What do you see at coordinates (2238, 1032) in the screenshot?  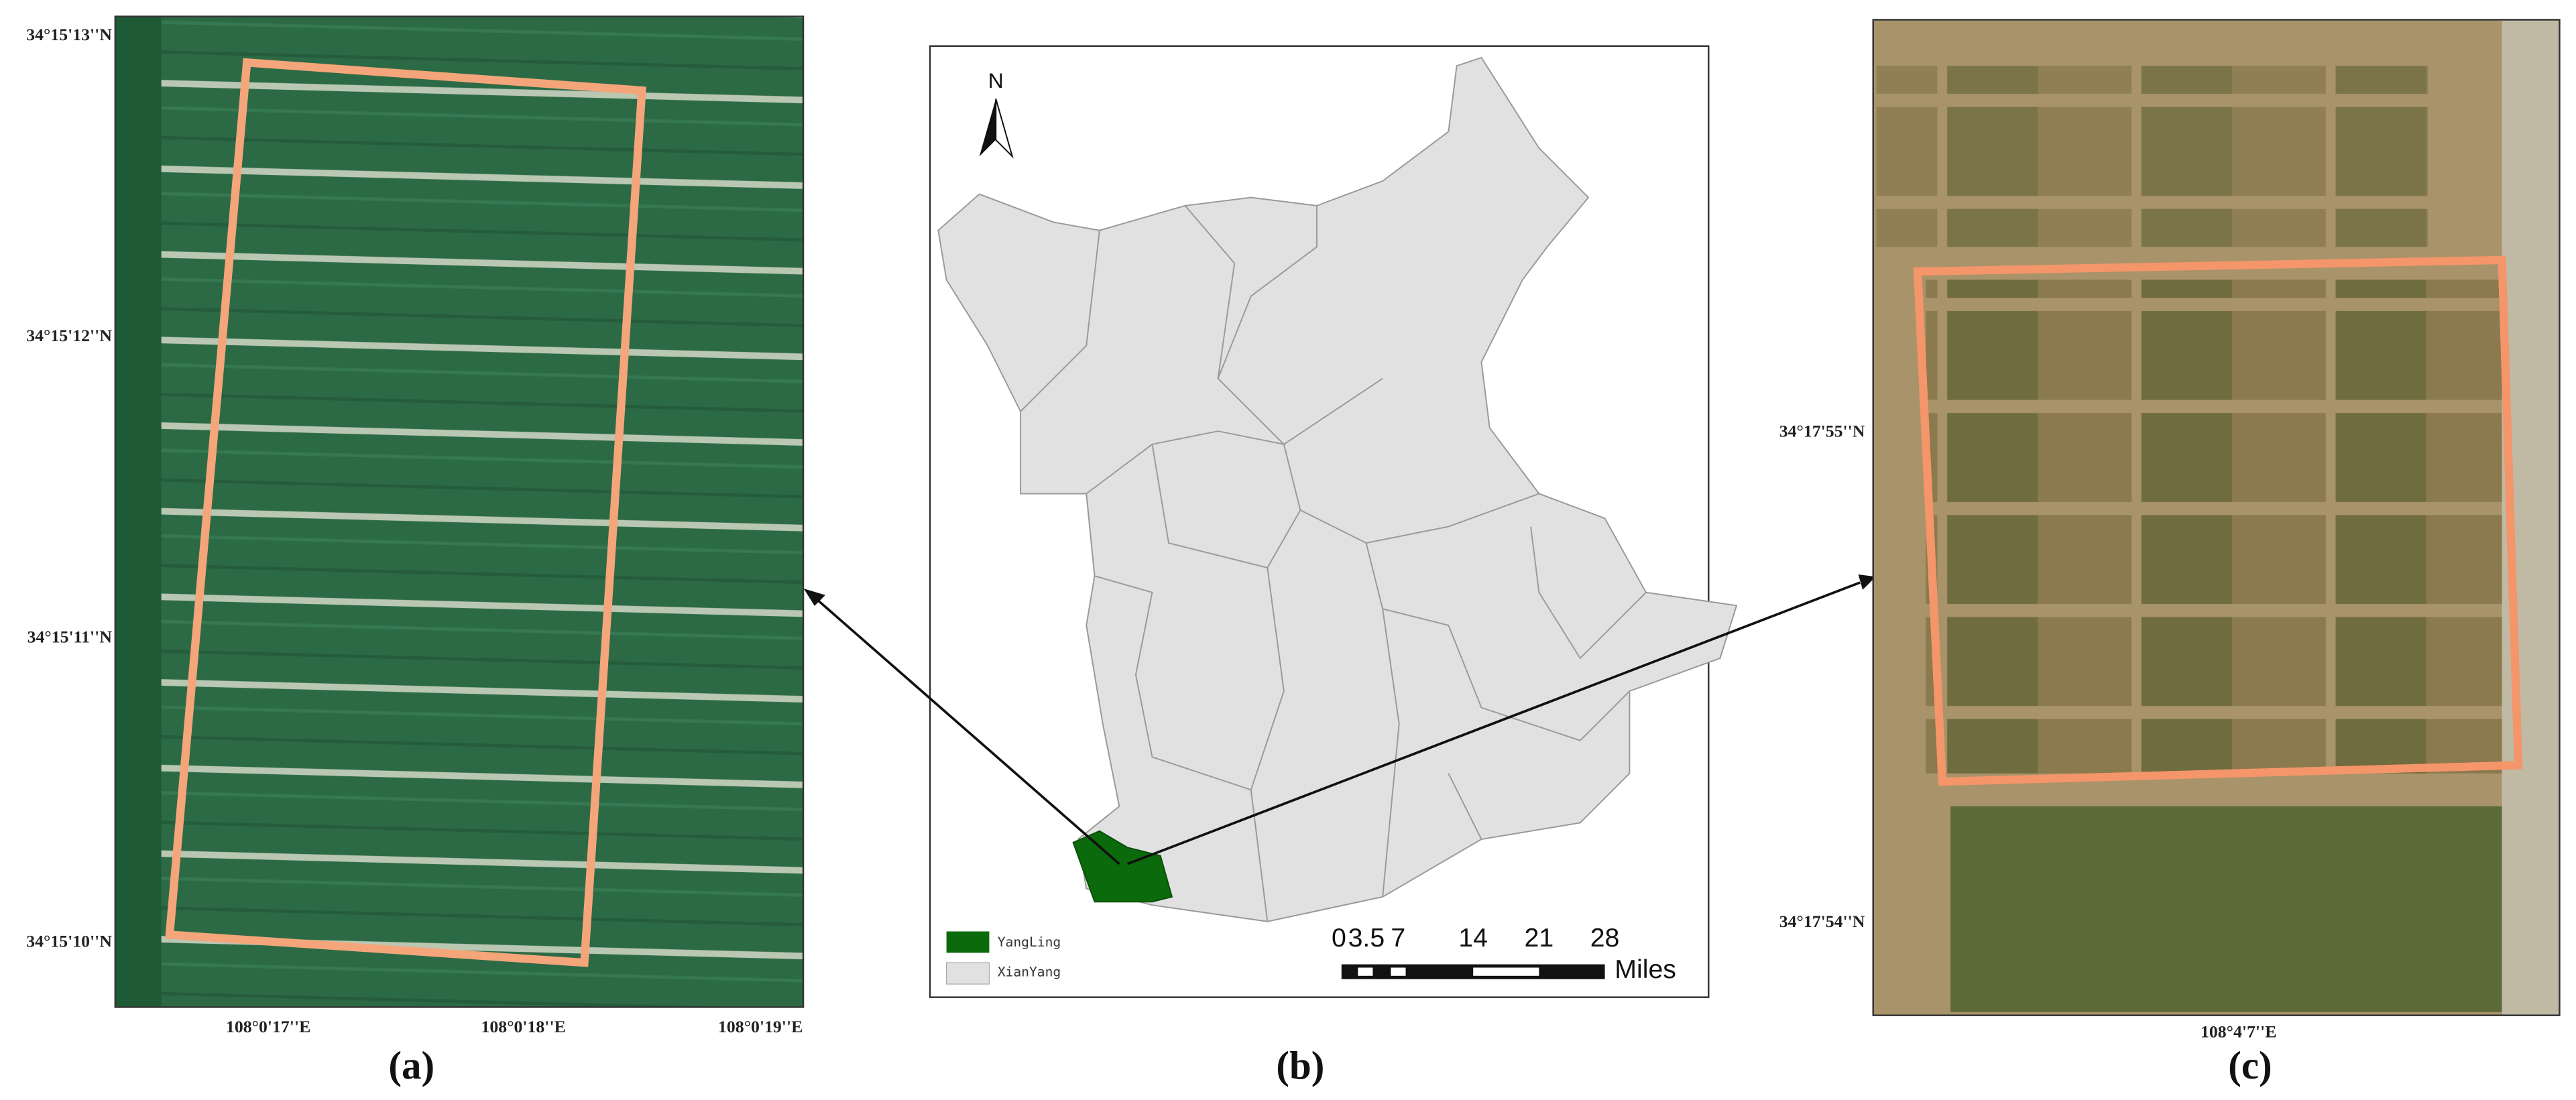 I see `lon-label: 108°4'7''E` at bounding box center [2238, 1032].